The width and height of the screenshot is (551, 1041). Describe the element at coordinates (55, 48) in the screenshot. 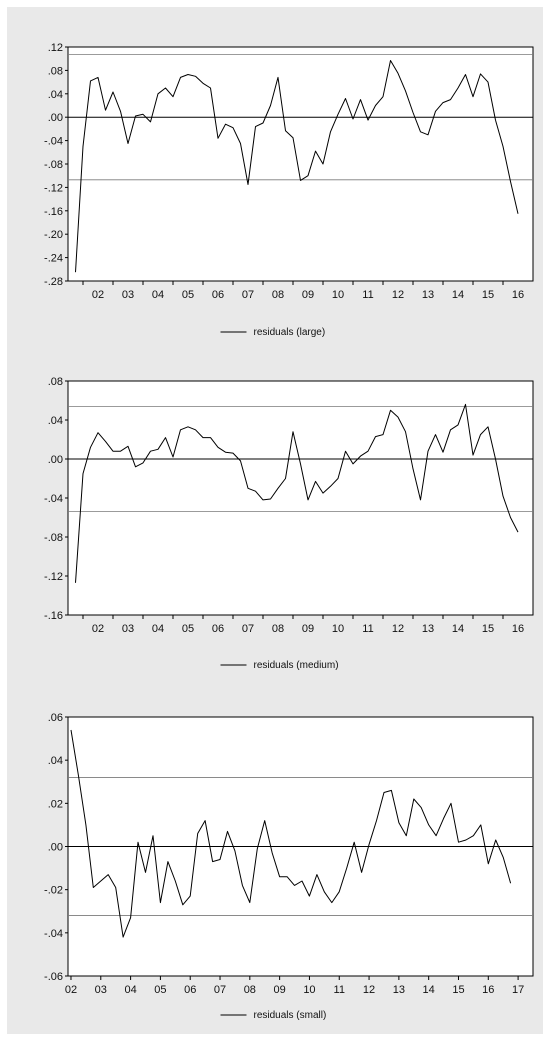

I see `y-tick-label: .12` at that location.